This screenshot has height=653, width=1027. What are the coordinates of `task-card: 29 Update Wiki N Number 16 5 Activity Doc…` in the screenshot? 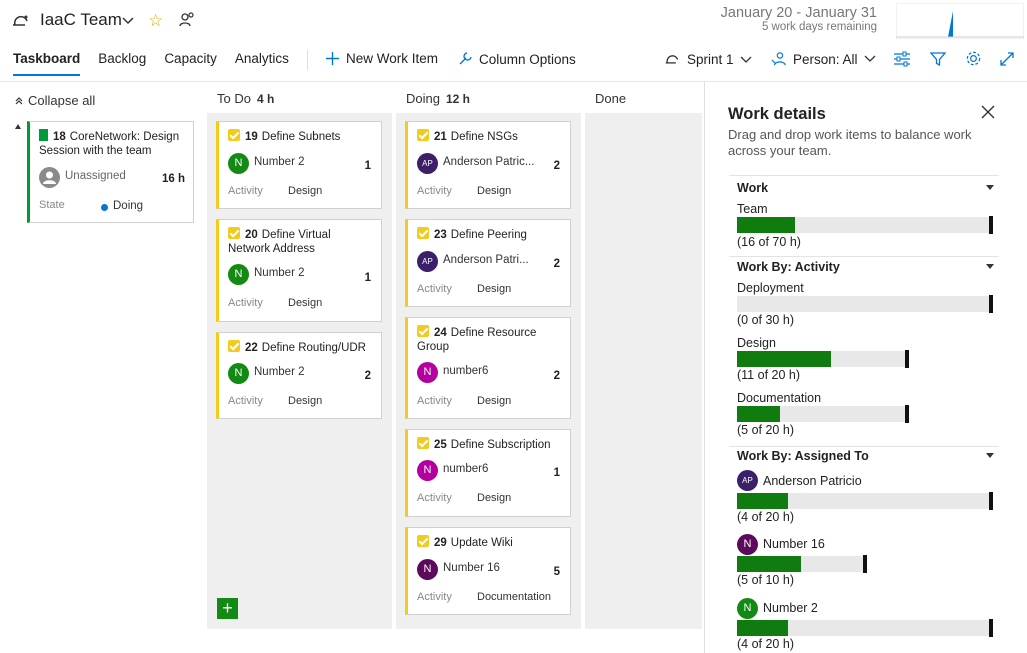 It's located at (488, 571).